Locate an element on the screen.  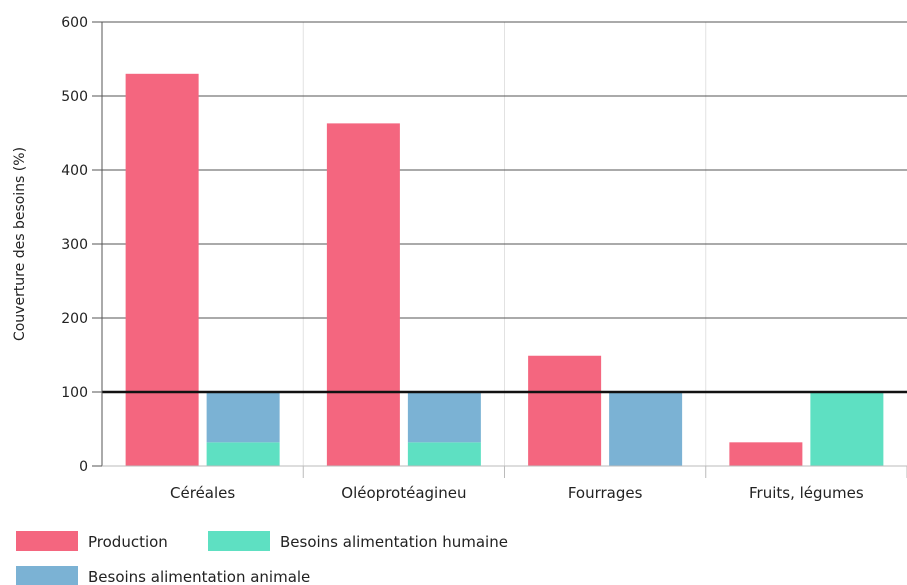
legend-label: Besoins alimentation animale is located at coordinates (199, 576).